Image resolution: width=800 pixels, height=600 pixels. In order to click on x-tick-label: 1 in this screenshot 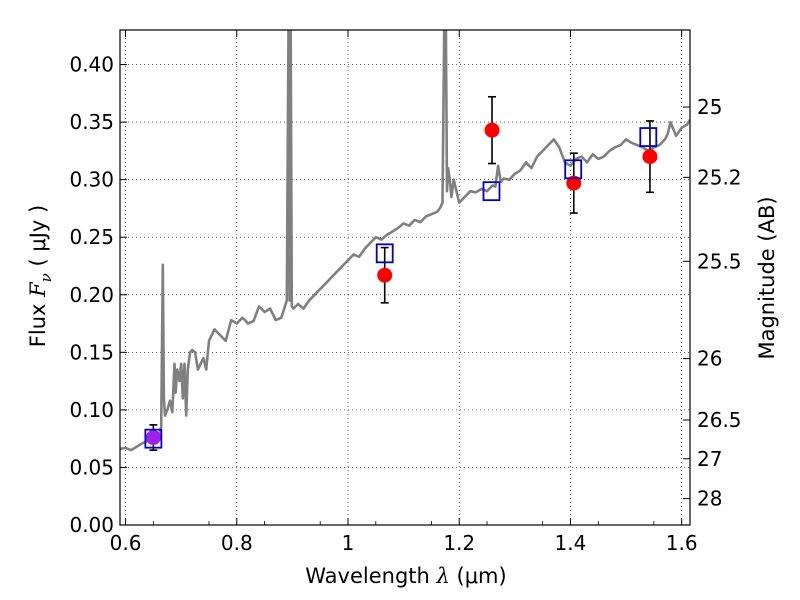, I will do `click(348, 543)`.